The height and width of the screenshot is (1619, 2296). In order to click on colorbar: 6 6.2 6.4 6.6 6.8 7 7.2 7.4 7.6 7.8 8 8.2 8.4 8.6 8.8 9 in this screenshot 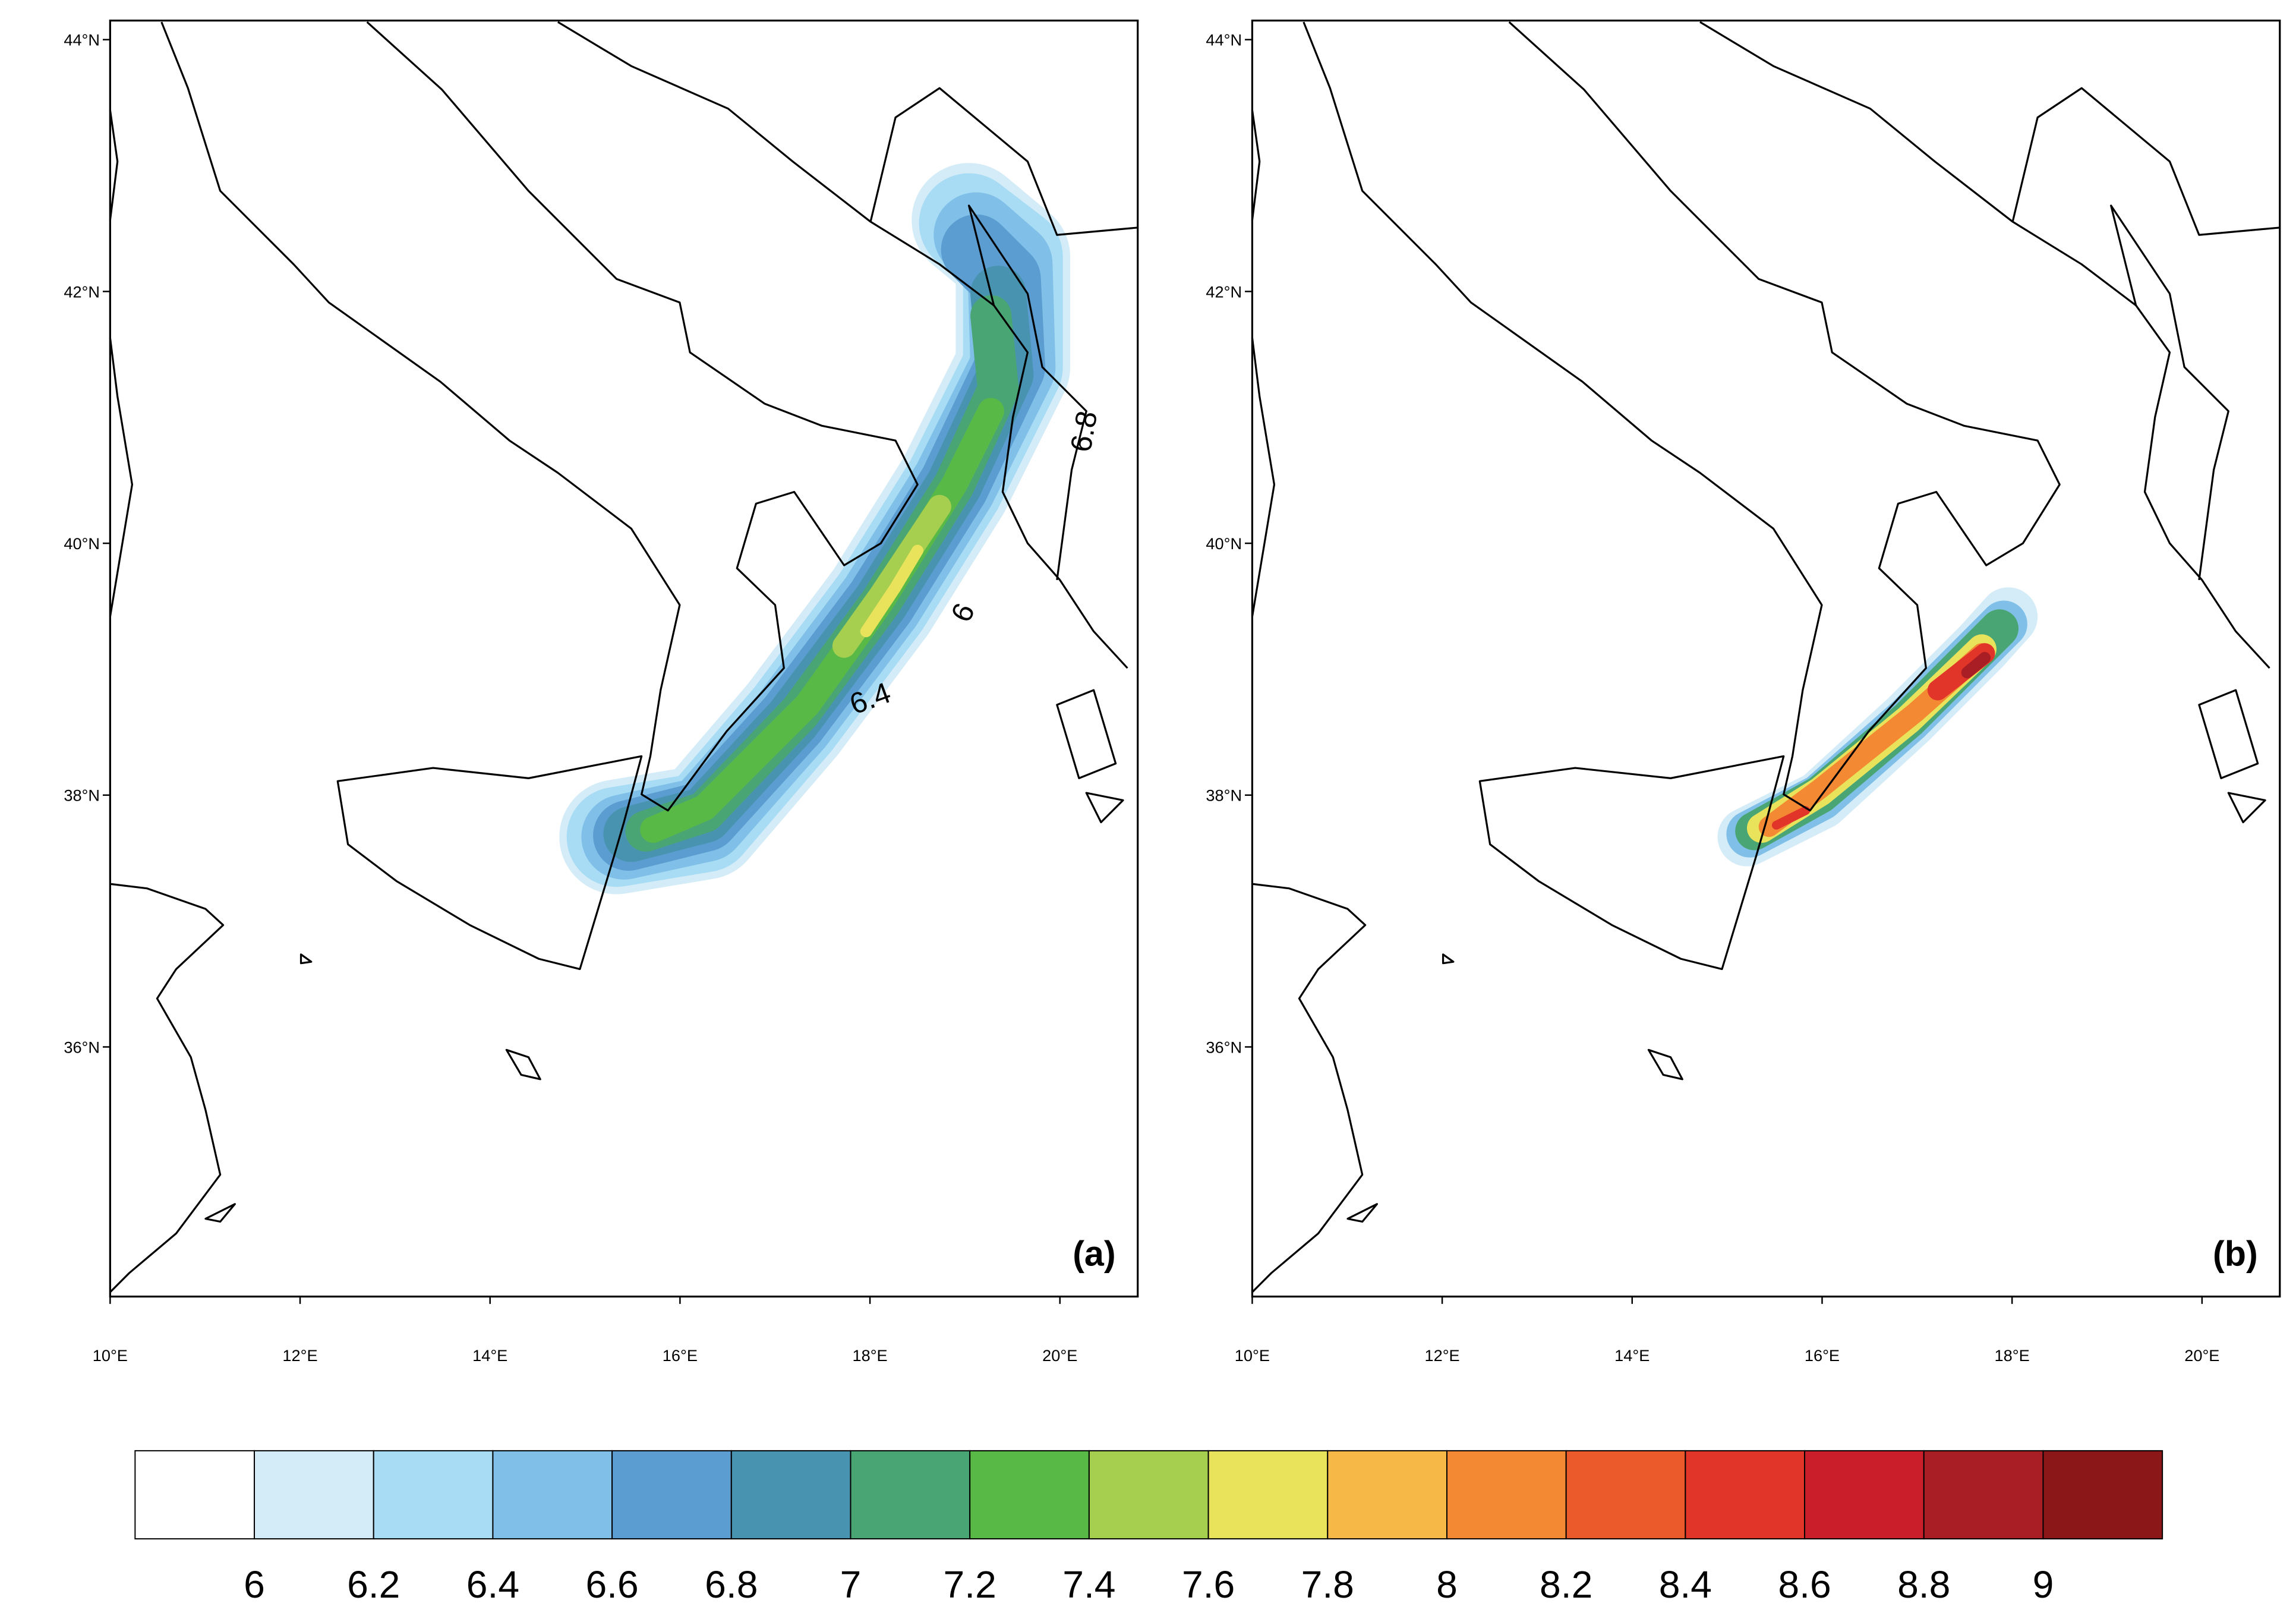, I will do `click(1148, 1528)`.